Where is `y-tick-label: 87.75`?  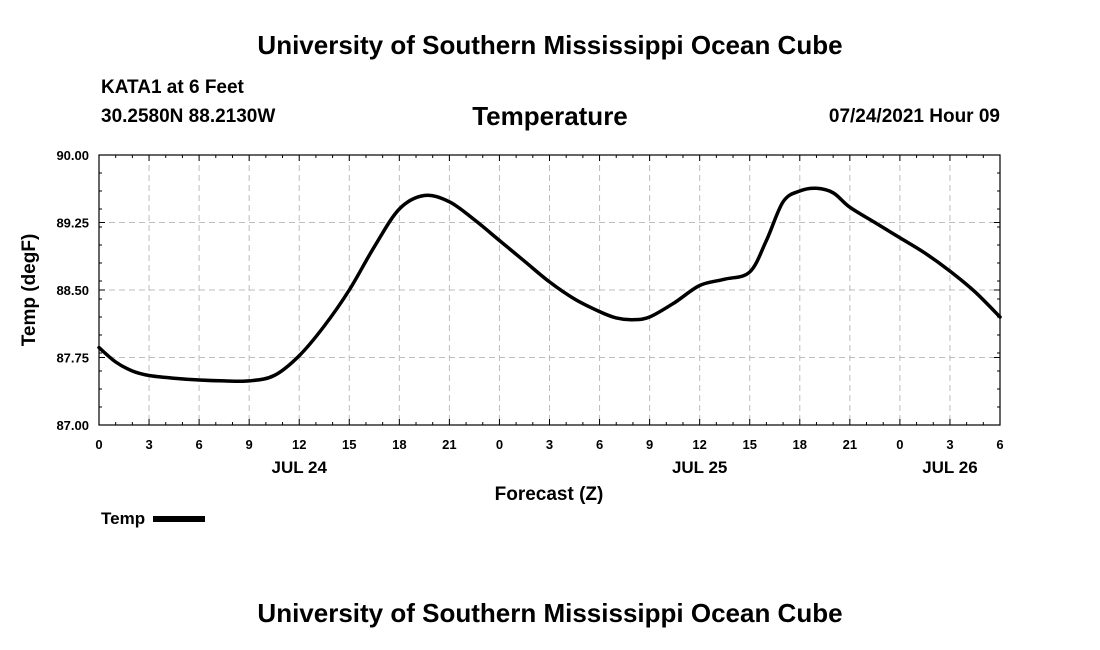 y-tick-label: 87.75 is located at coordinates (72, 358).